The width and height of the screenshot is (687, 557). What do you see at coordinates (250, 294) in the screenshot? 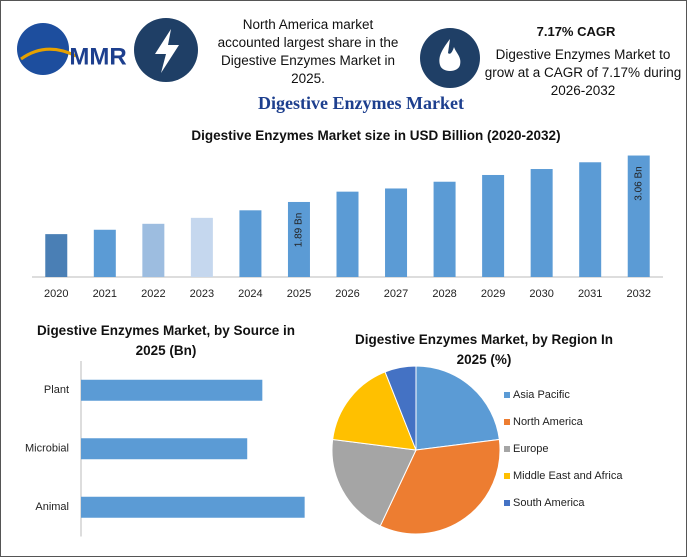
I see `x-tick-label: 2024` at bounding box center [250, 294].